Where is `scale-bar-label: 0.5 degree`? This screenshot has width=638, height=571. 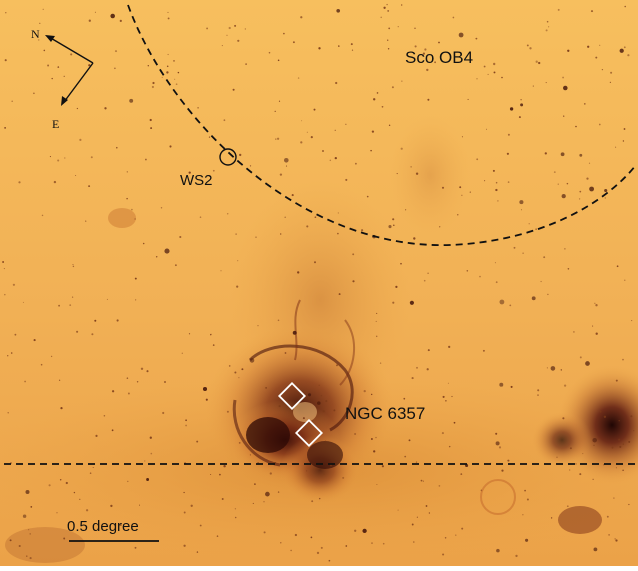 scale-bar-label: 0.5 degree is located at coordinates (103, 526).